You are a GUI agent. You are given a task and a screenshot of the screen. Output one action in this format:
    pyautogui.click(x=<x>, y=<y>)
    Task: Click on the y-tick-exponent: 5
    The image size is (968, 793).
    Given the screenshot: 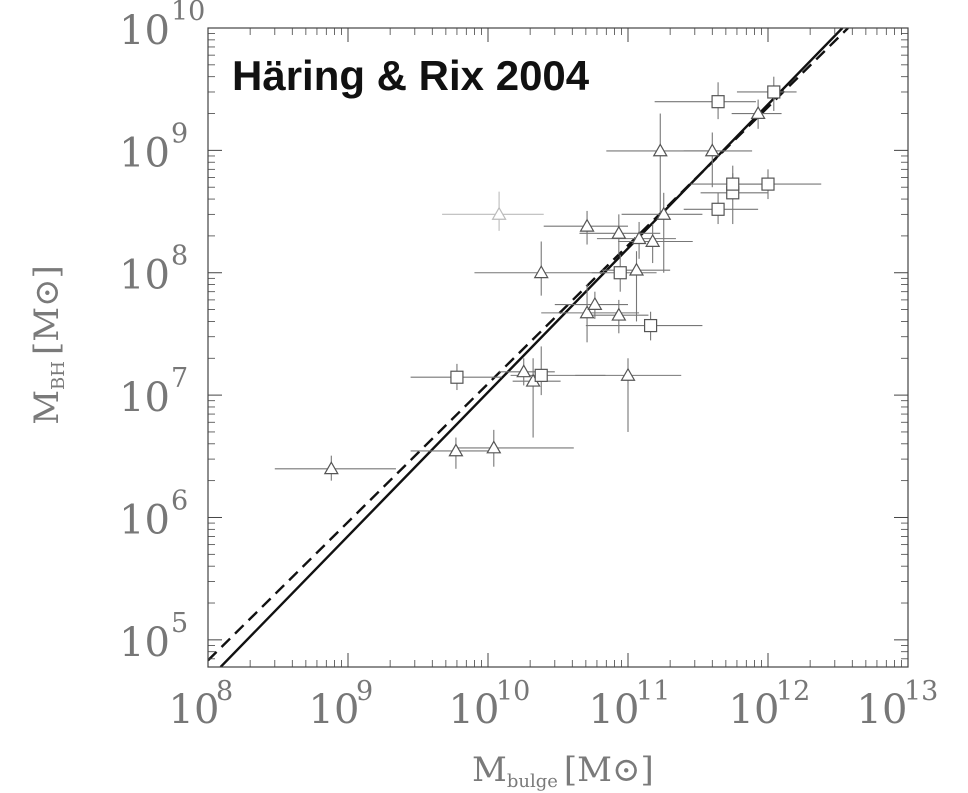 What is the action you would take?
    pyautogui.click(x=179, y=623)
    